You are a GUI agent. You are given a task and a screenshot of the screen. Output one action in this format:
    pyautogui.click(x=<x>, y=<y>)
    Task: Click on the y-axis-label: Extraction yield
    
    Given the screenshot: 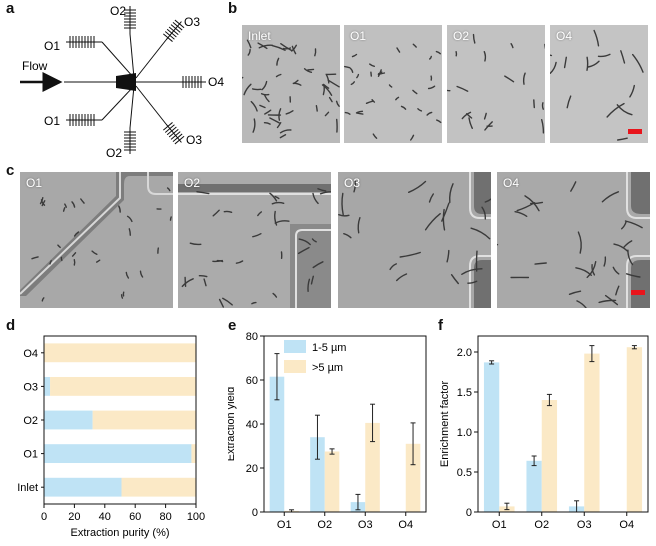 What is the action you would take?
    pyautogui.click(x=232, y=424)
    